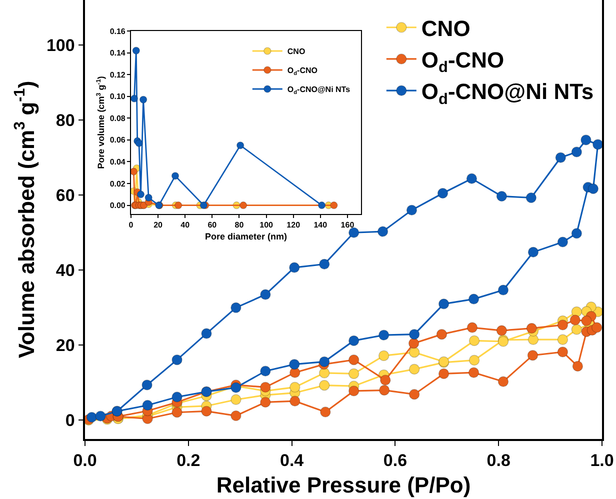  Describe the element at coordinates (159, 225) in the screenshot. I see `x-tick-label: 20` at that location.